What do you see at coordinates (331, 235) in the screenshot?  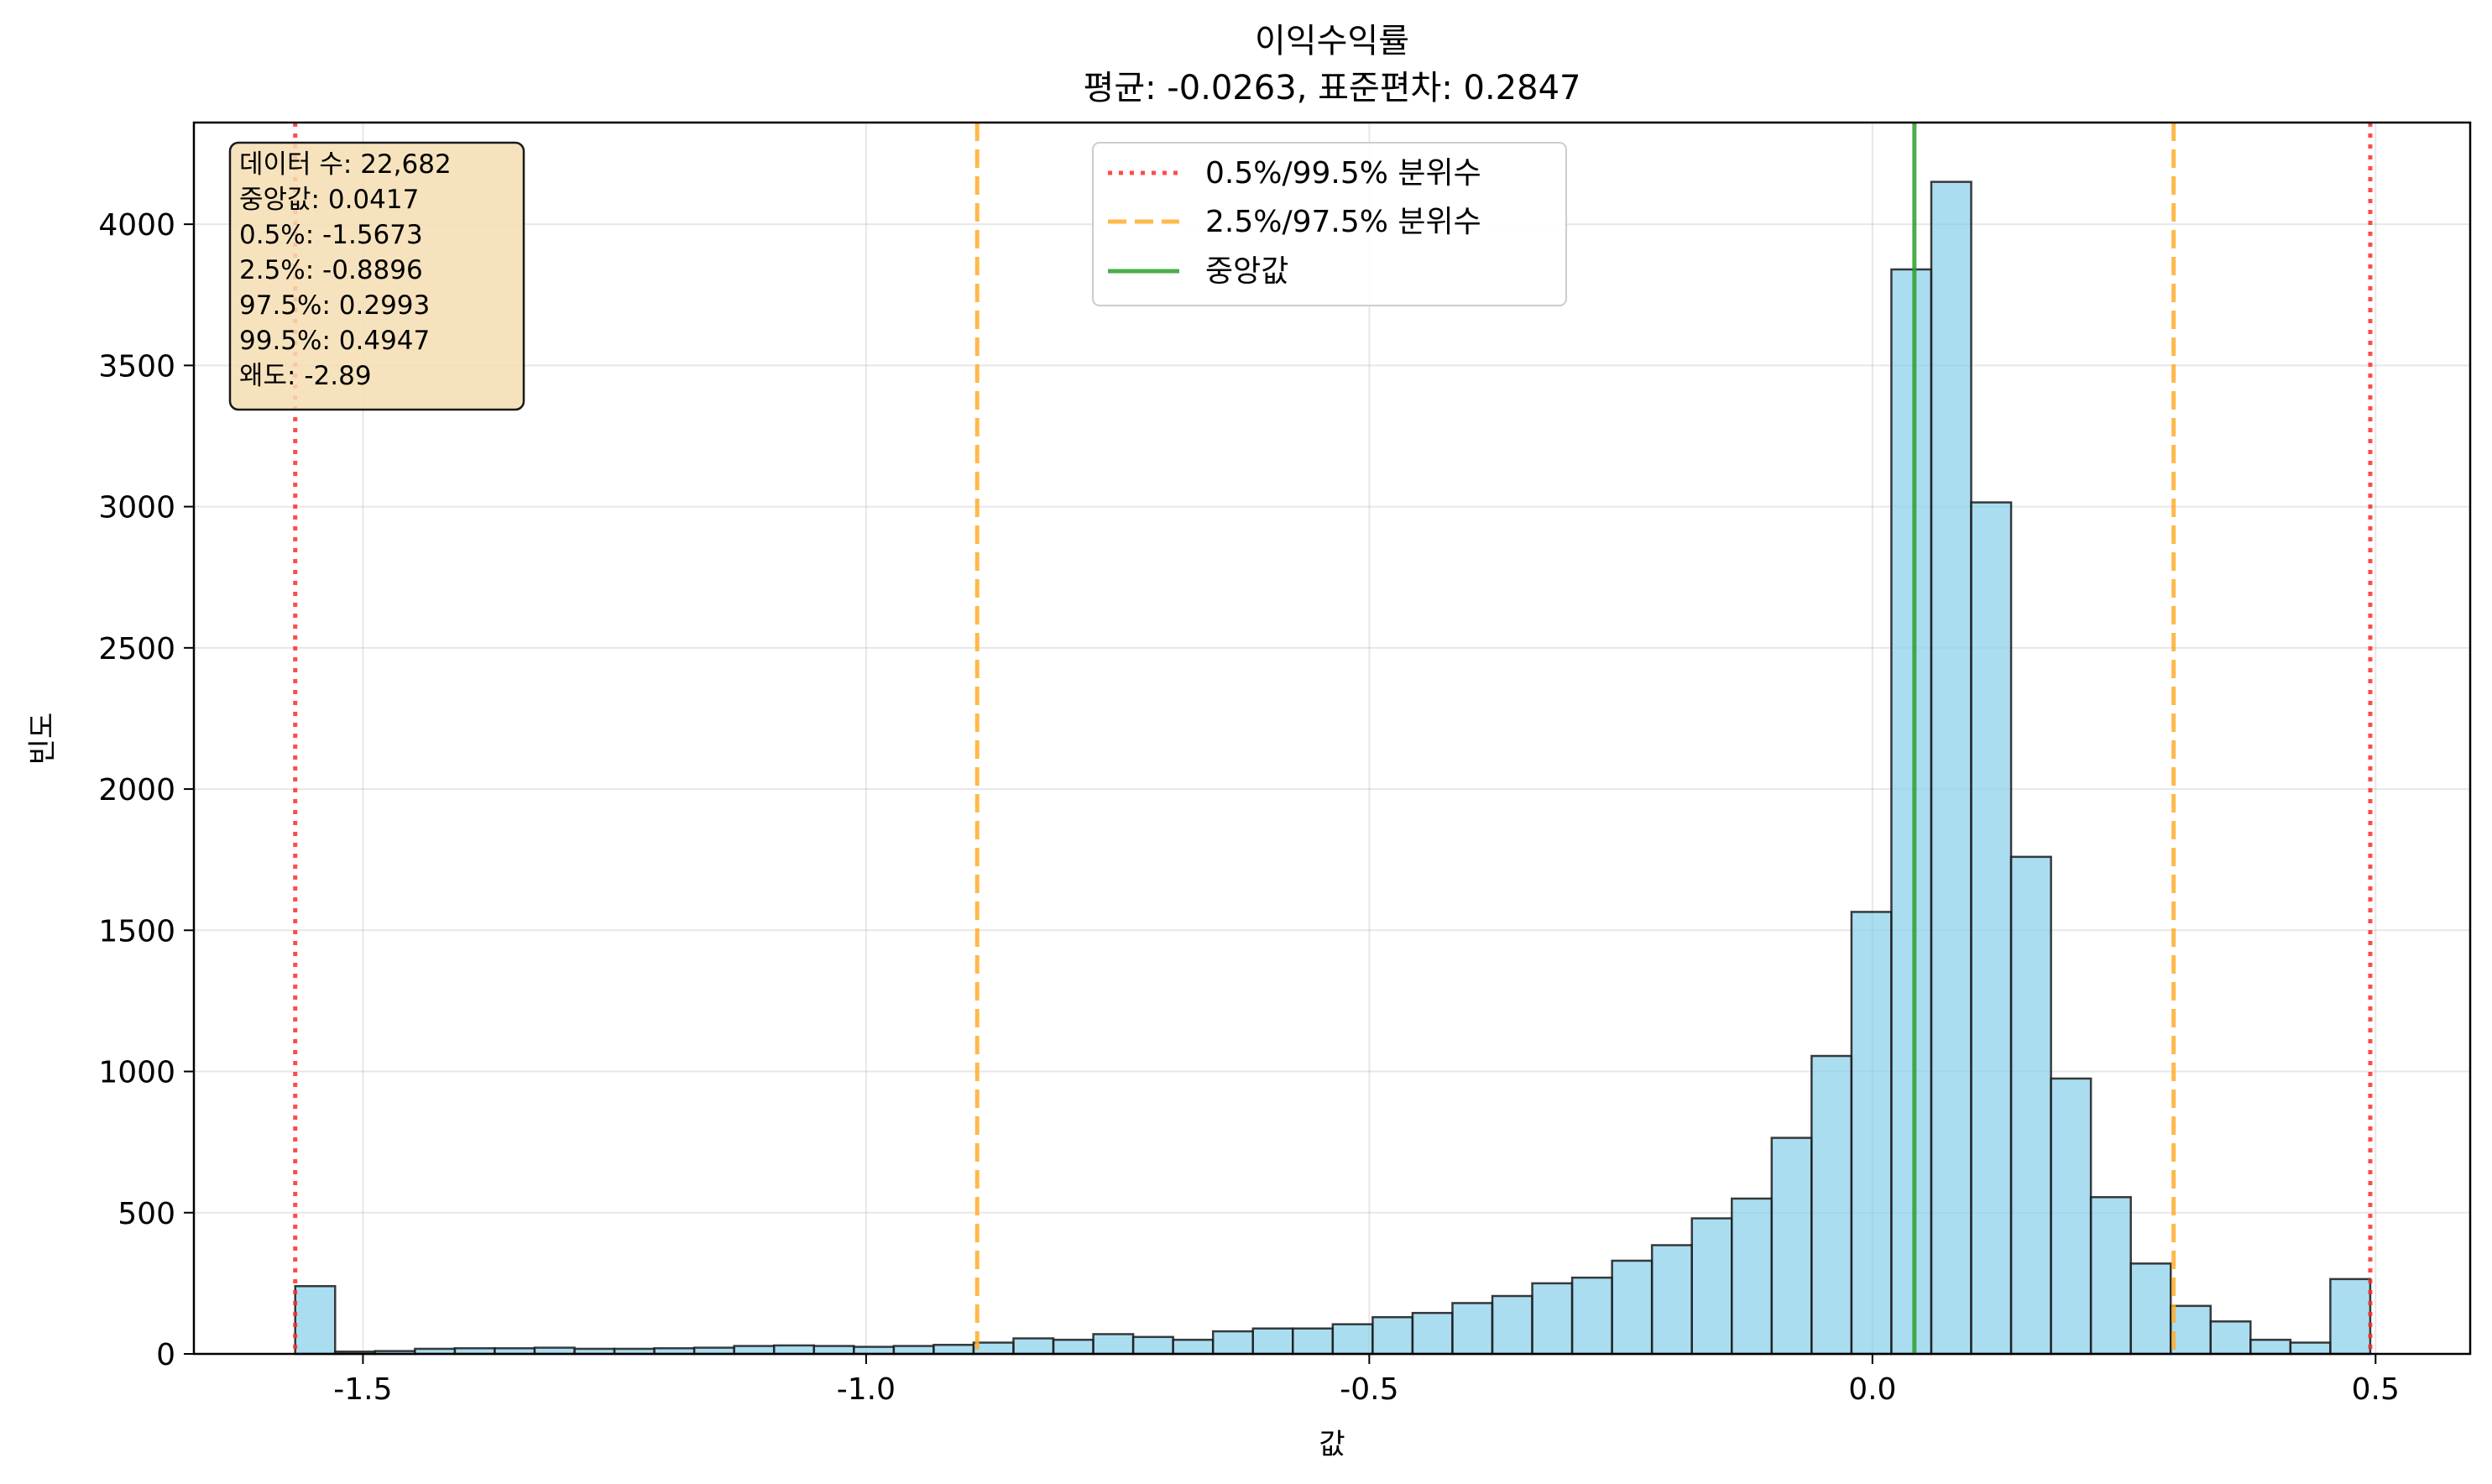 I see `stats-line: 0.5%: -1.5673` at bounding box center [331, 235].